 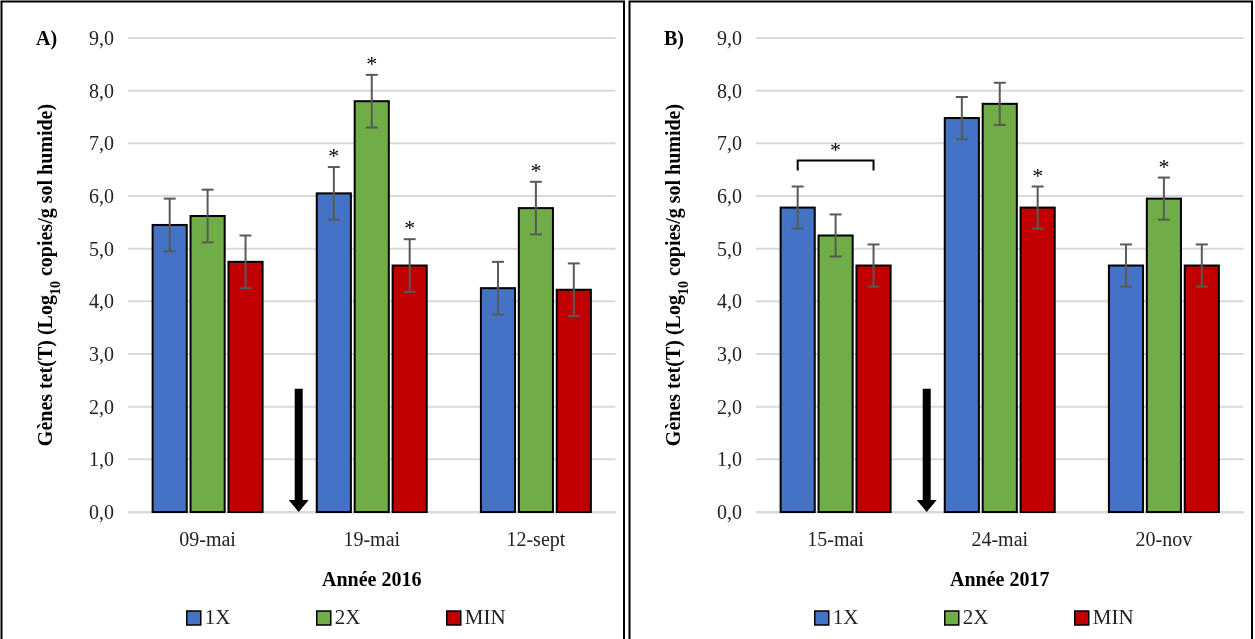 I want to click on x-axis-title: Année 2016, so click(x=372, y=579).